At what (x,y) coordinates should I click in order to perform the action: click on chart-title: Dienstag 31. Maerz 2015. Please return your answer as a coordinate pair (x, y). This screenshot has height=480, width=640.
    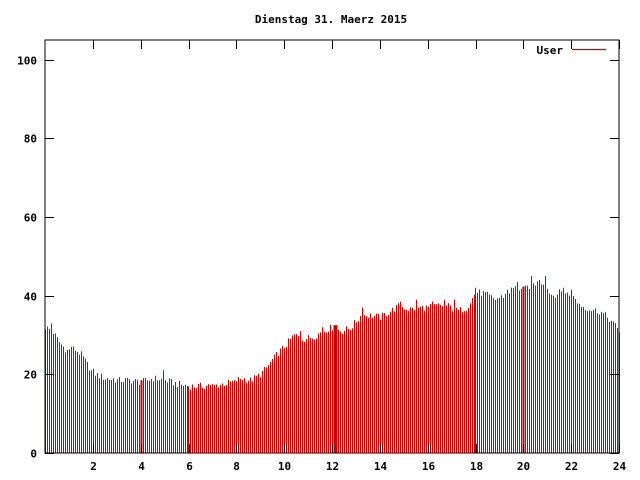
    Looking at the image, I should click on (331, 19).